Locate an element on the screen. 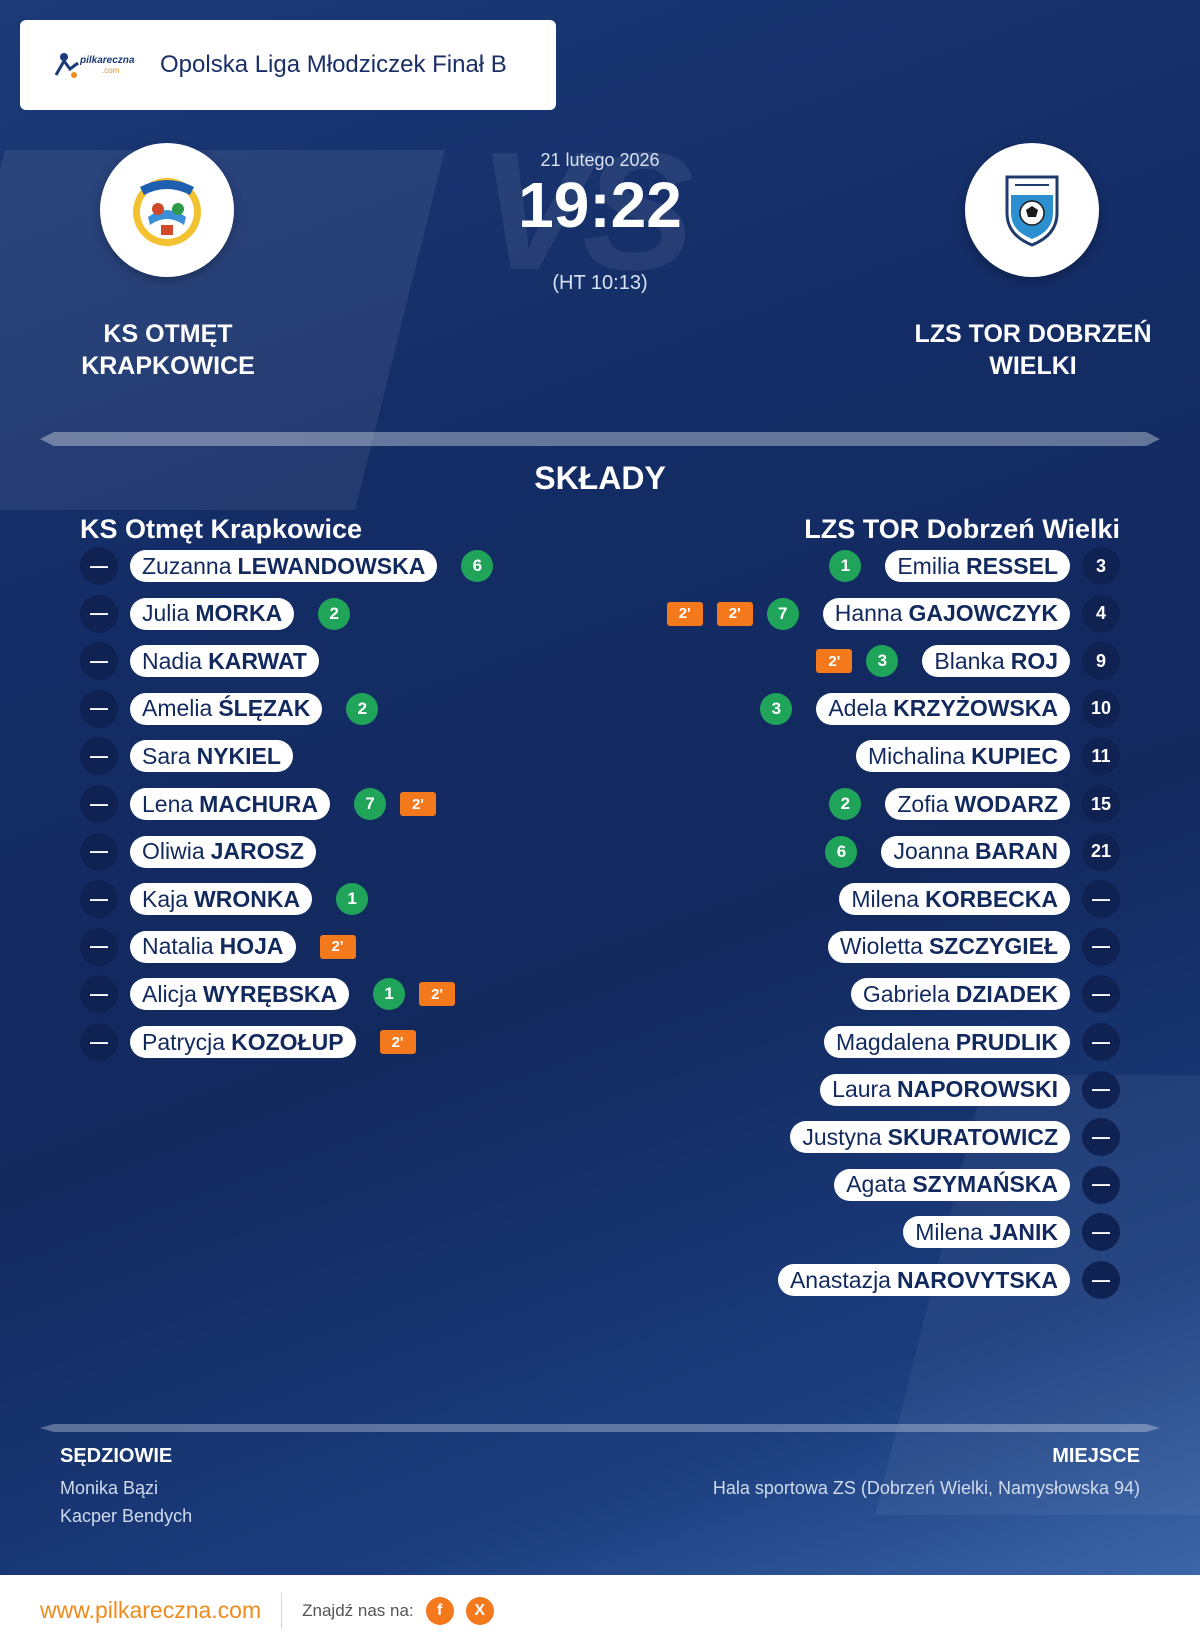 Image resolution: width=1200 pixels, height=1646 pixels. league-title: Opolska Liga Młodziczek Finał B is located at coordinates (333, 64).